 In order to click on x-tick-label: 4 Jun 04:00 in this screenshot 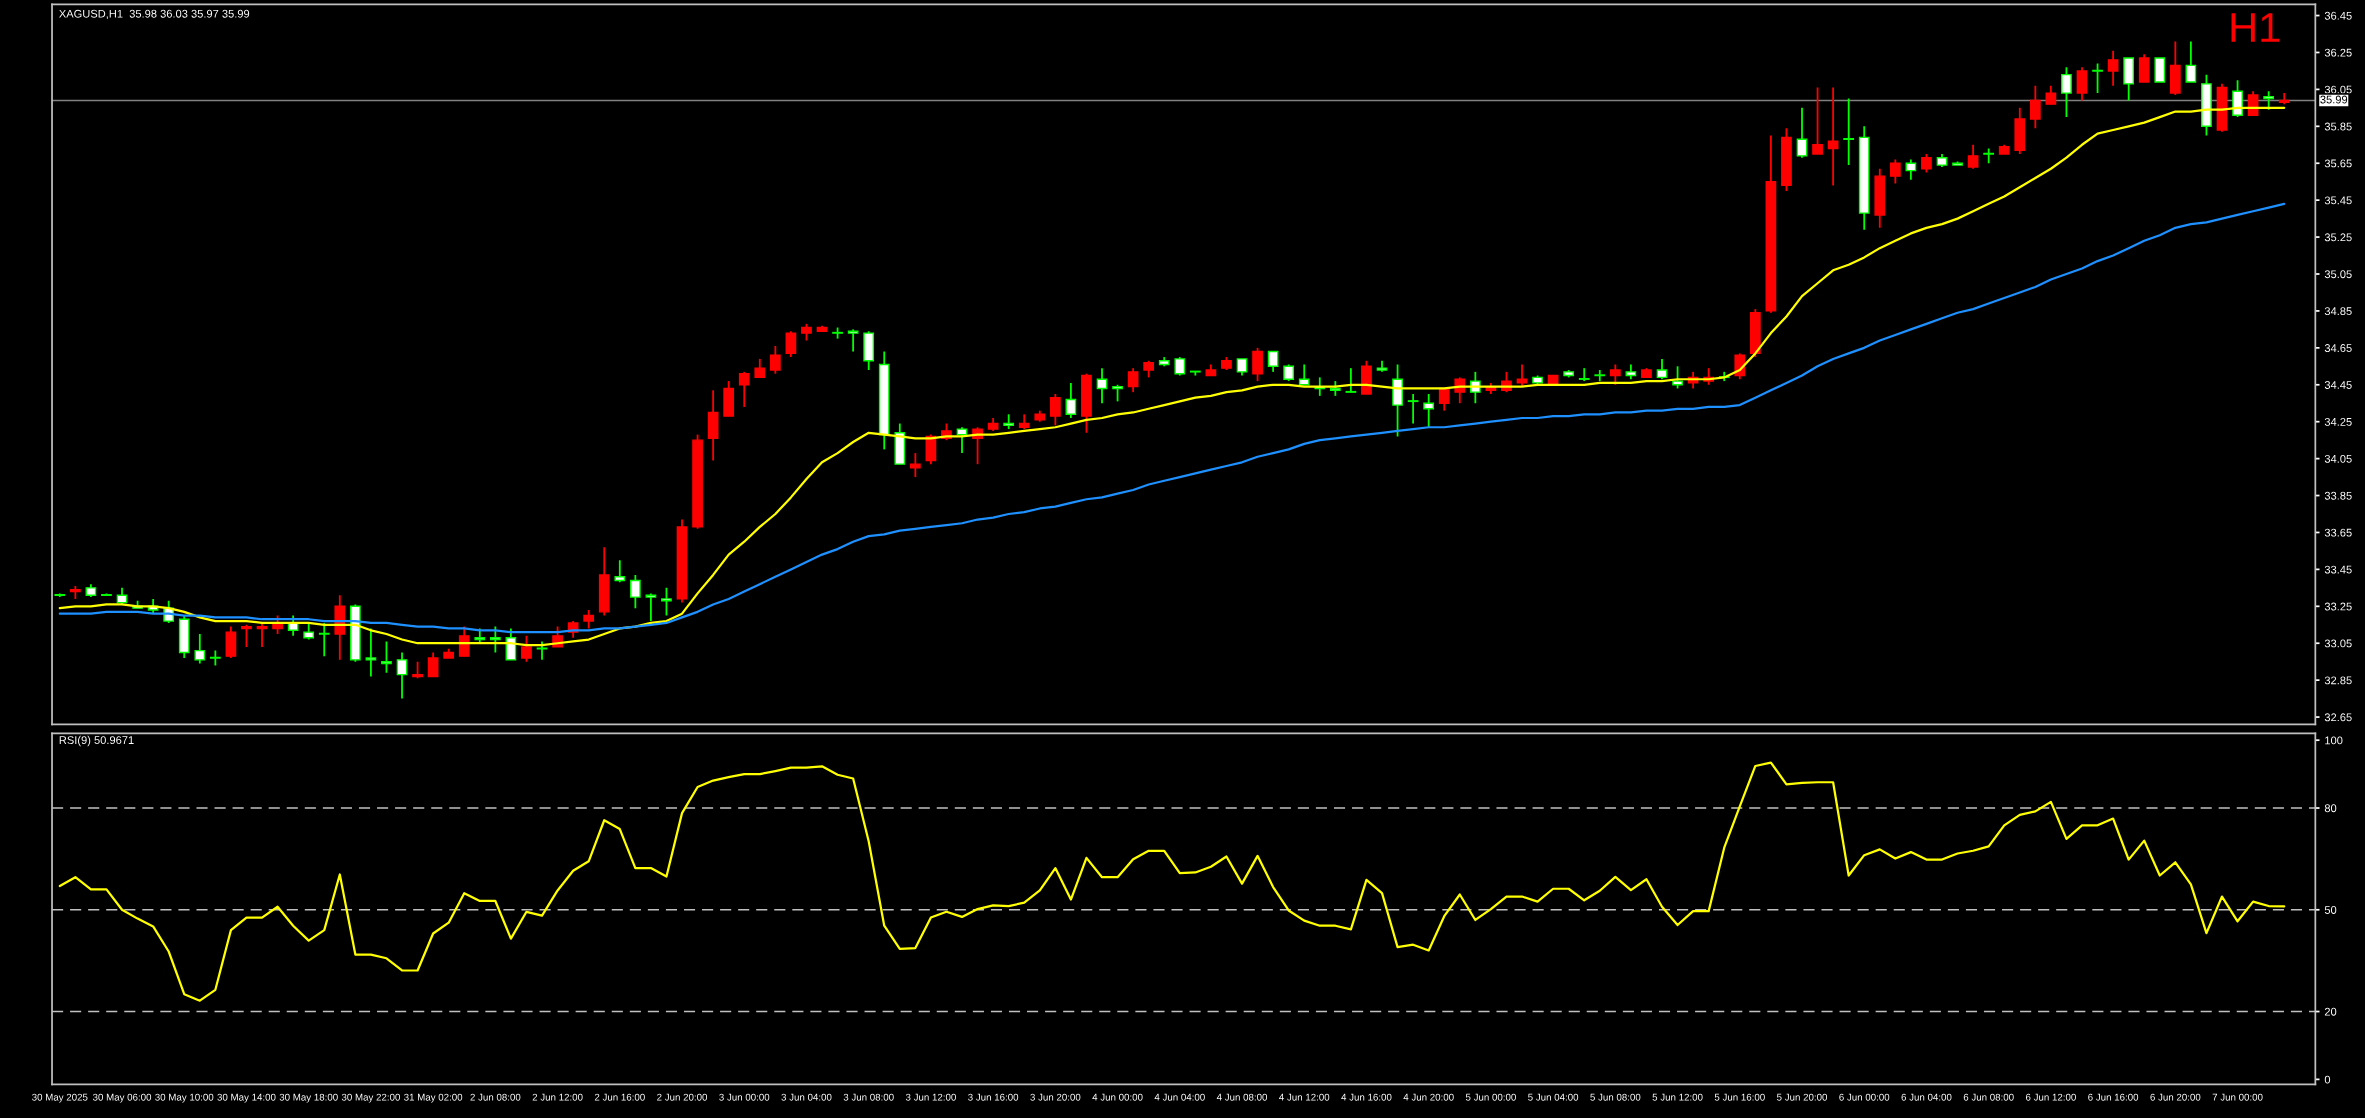, I will do `click(1179, 1097)`.